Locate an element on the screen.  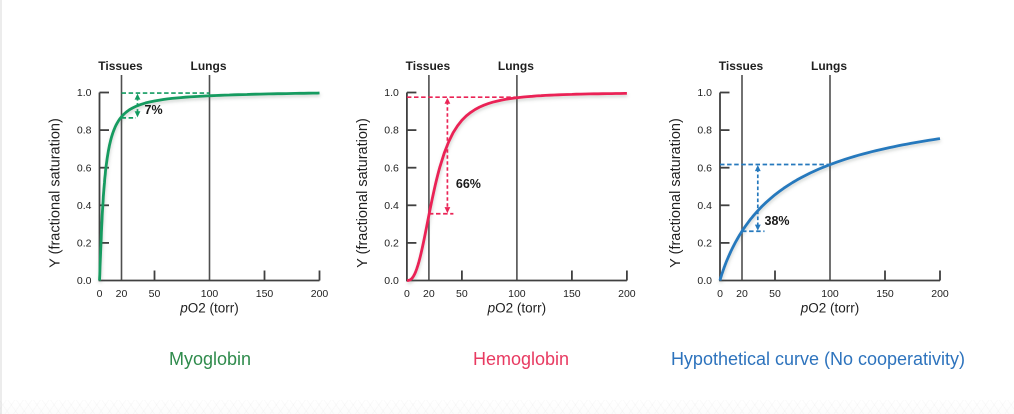
svg-text: 66% is located at coordinates (468, 184).